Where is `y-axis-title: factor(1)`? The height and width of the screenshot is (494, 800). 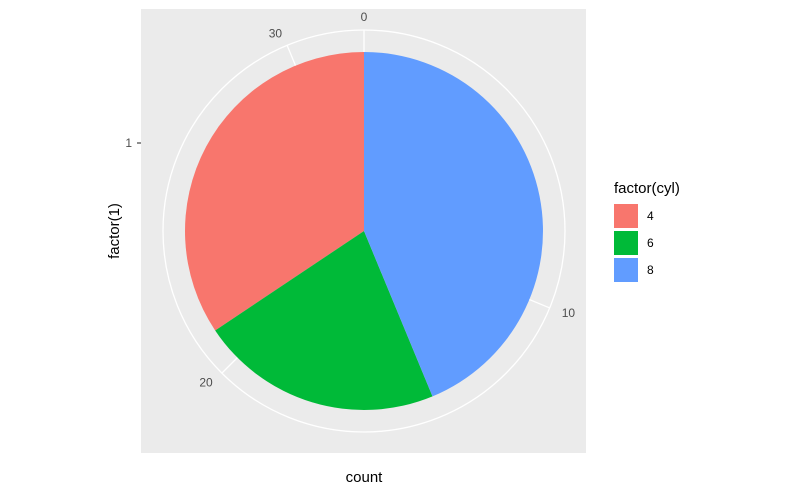
y-axis-title: factor(1) is located at coordinates (114, 231).